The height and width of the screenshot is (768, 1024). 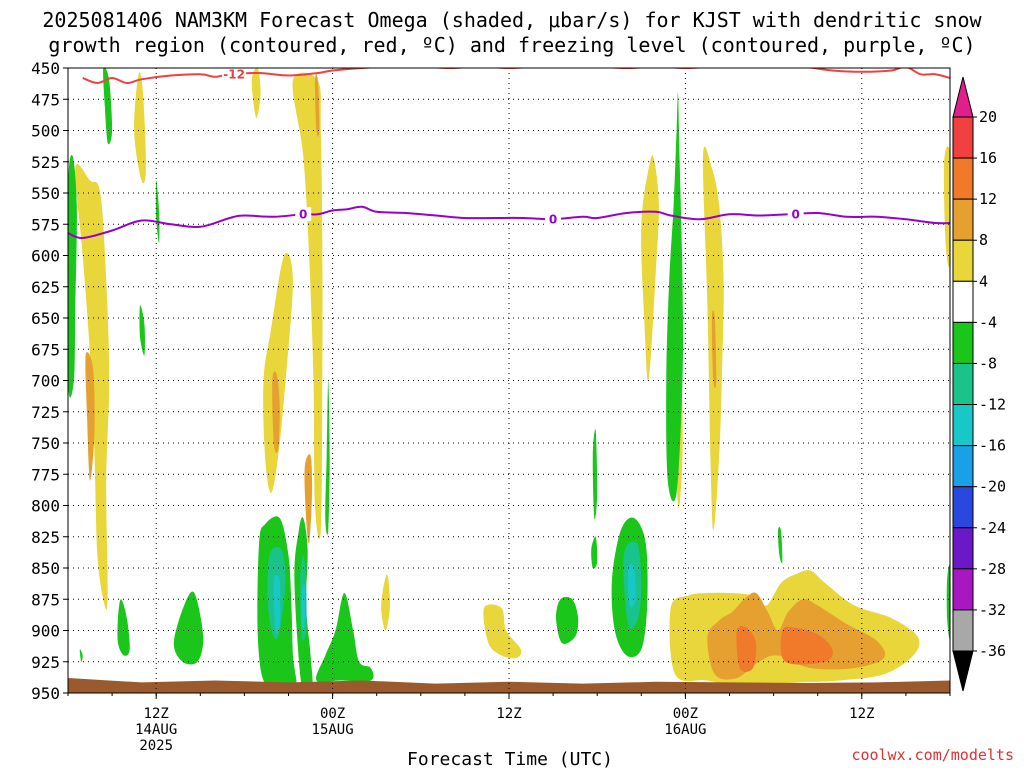 I want to click on x-tick-label: 2025, so click(x=156, y=746).